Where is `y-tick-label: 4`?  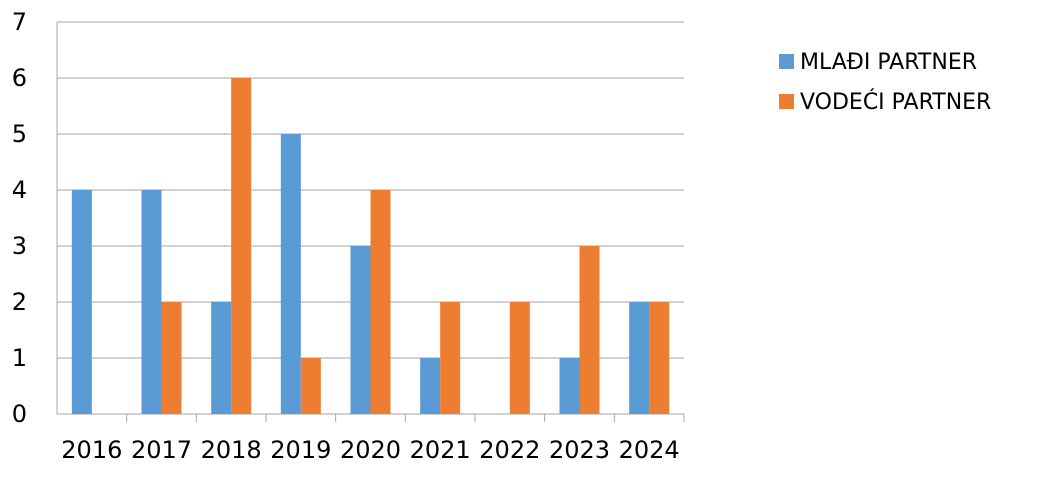 y-tick-label: 4 is located at coordinates (19, 190).